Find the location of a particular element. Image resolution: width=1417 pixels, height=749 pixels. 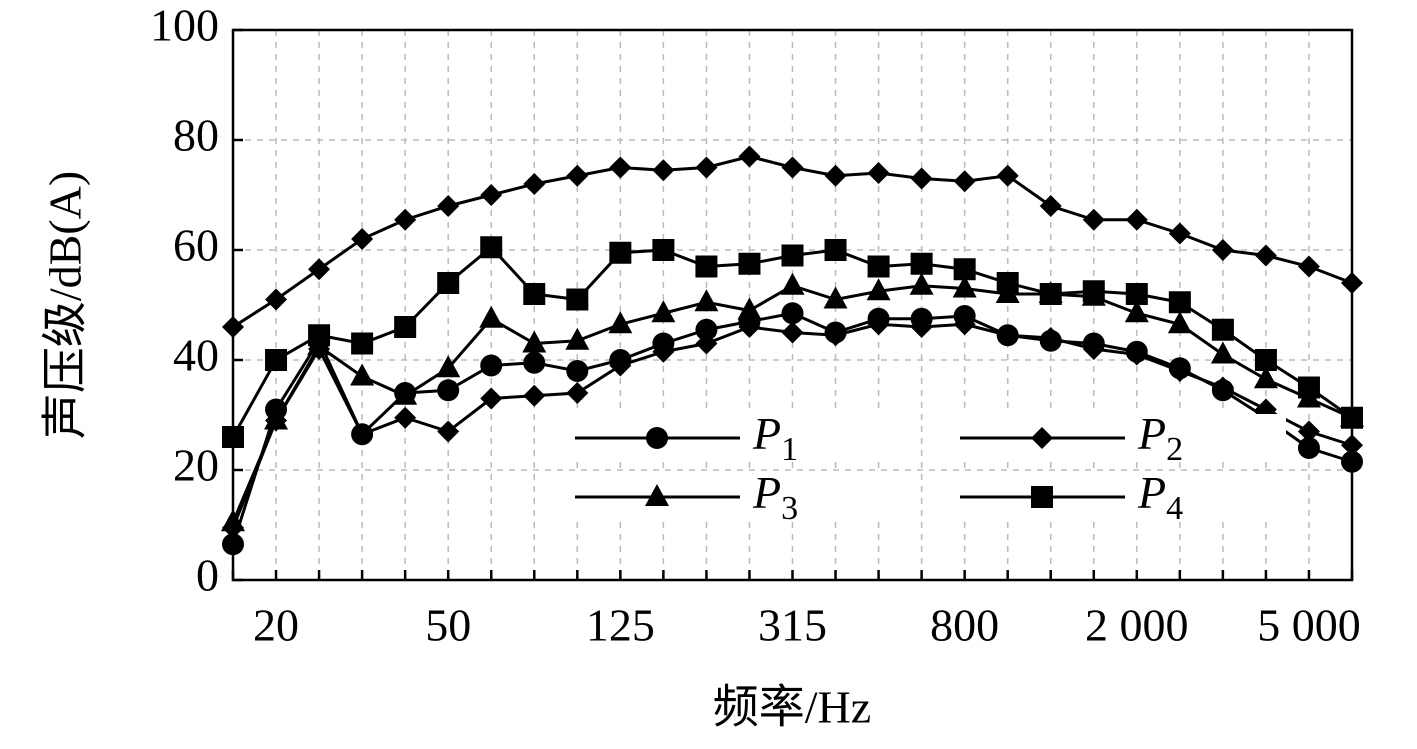

x-tick-label: 125 is located at coordinates (620, 625).